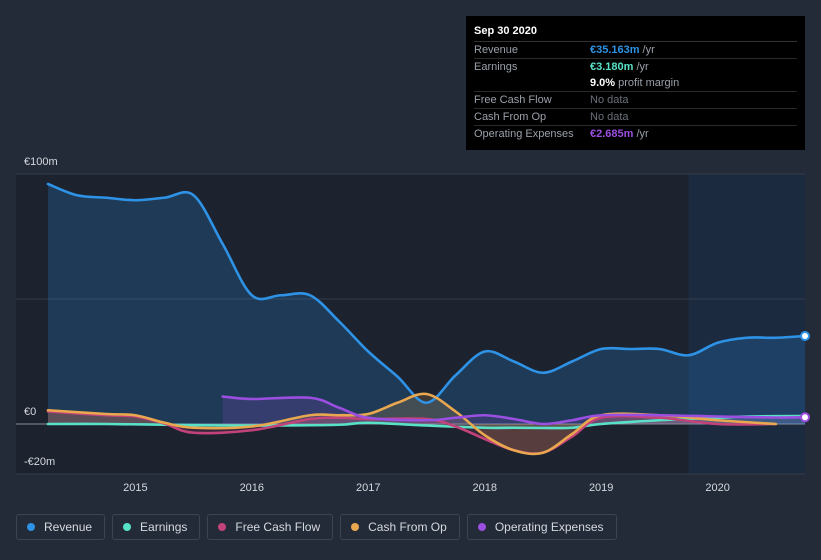  Describe the element at coordinates (135, 488) in the screenshot. I see `x-tick-label: 2015` at that location.